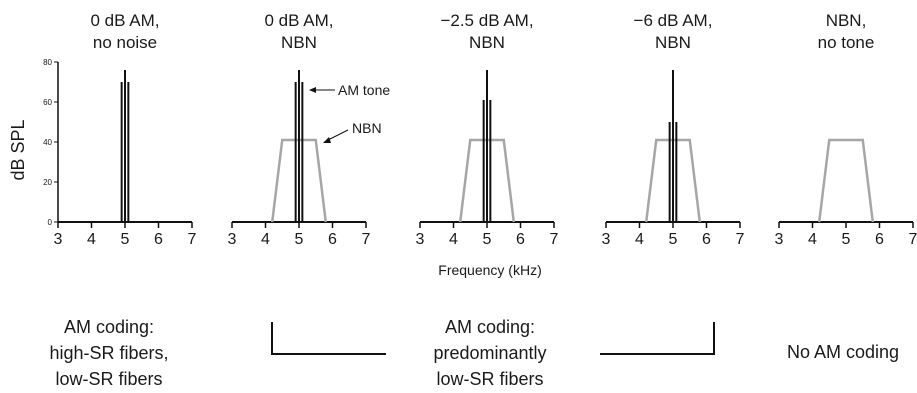 The image size is (917, 393). What do you see at coordinates (109, 327) in the screenshot?
I see `coding-left-line: AM coding:` at bounding box center [109, 327].